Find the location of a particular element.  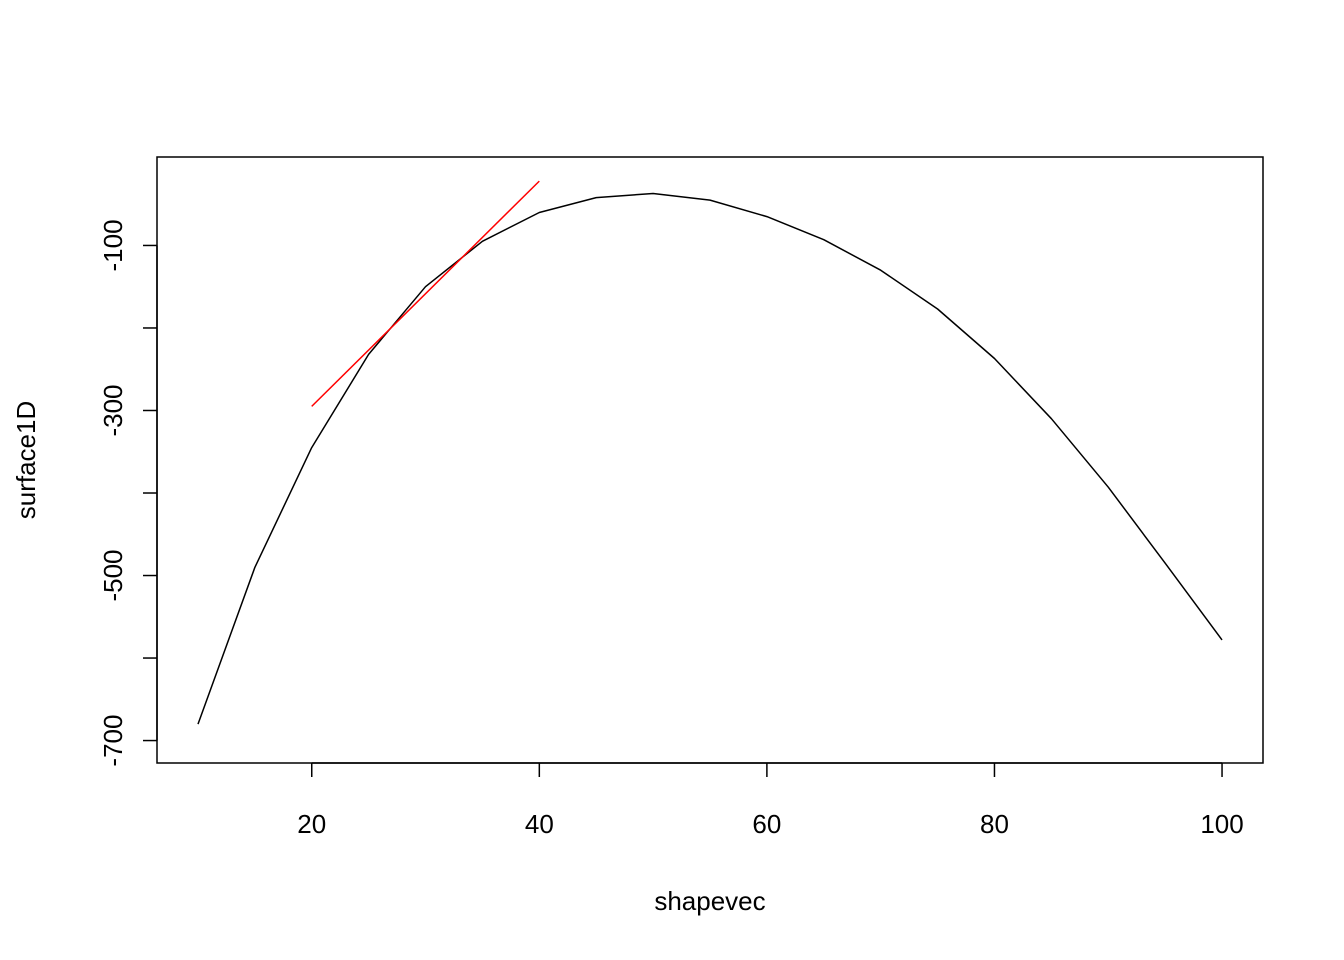

x-axis-title: shapevec is located at coordinates (709, 901).